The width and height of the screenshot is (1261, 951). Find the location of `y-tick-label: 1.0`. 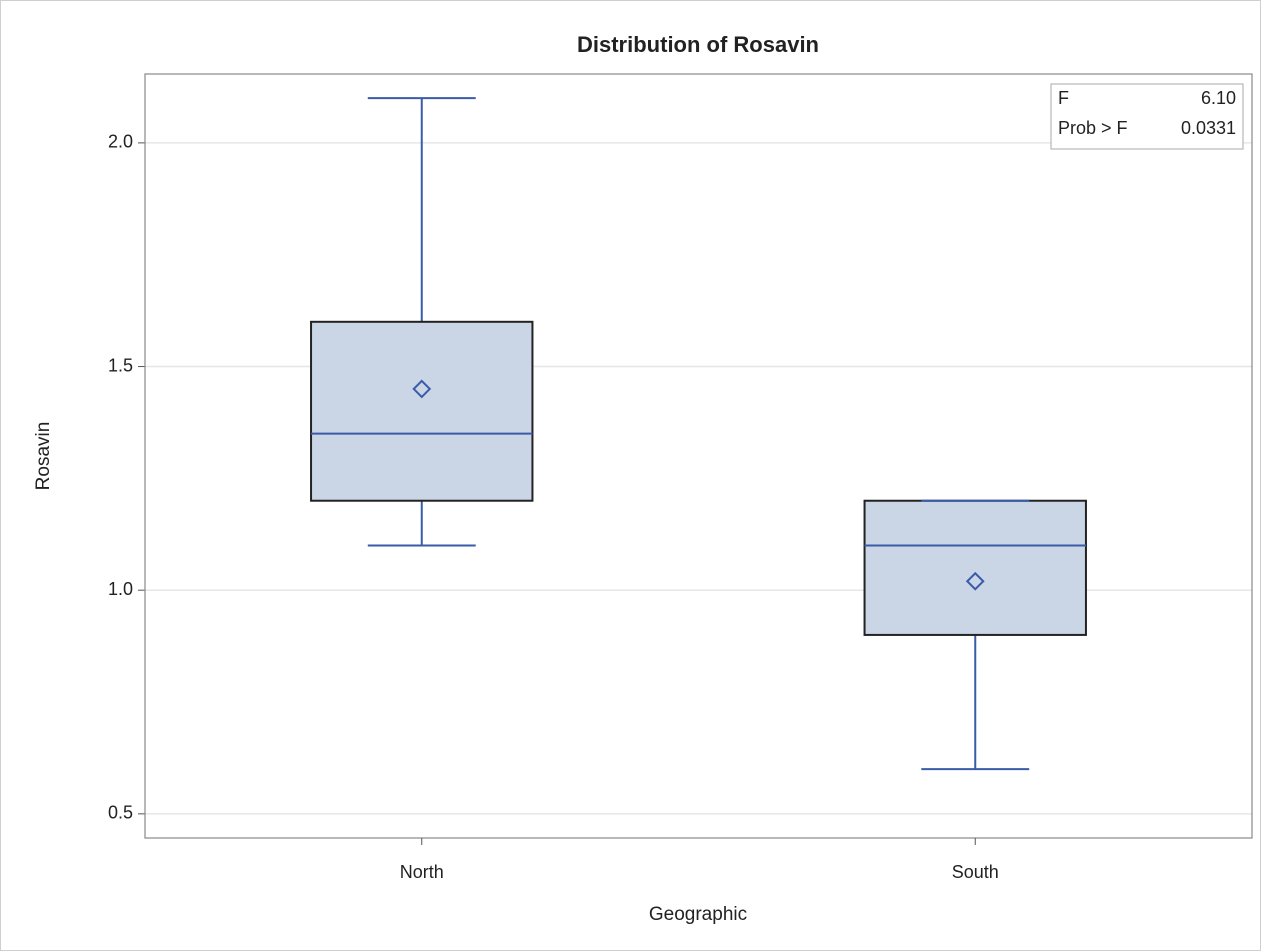

y-tick-label: 1.0 is located at coordinates (120, 589).